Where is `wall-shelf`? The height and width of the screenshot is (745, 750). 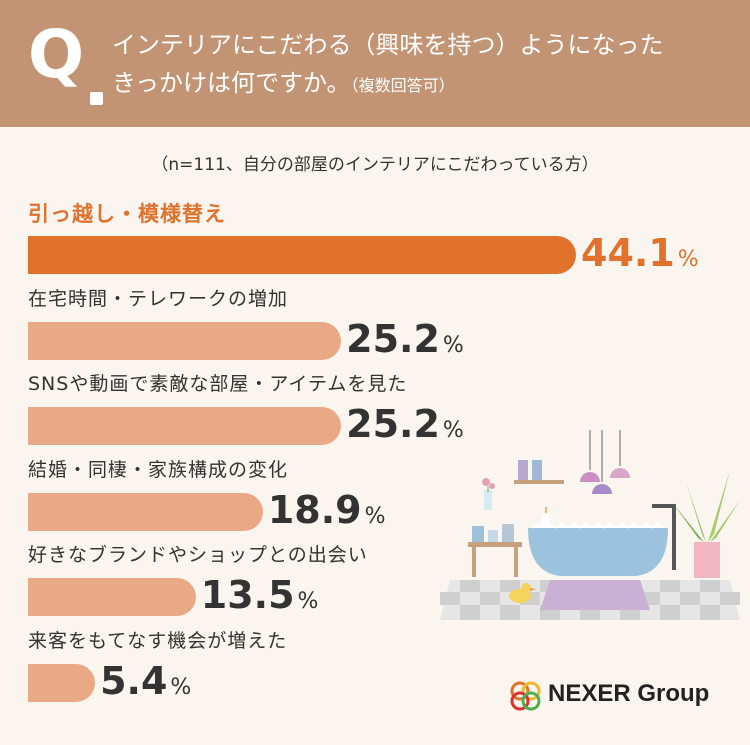
wall-shelf is located at coordinates (539, 472).